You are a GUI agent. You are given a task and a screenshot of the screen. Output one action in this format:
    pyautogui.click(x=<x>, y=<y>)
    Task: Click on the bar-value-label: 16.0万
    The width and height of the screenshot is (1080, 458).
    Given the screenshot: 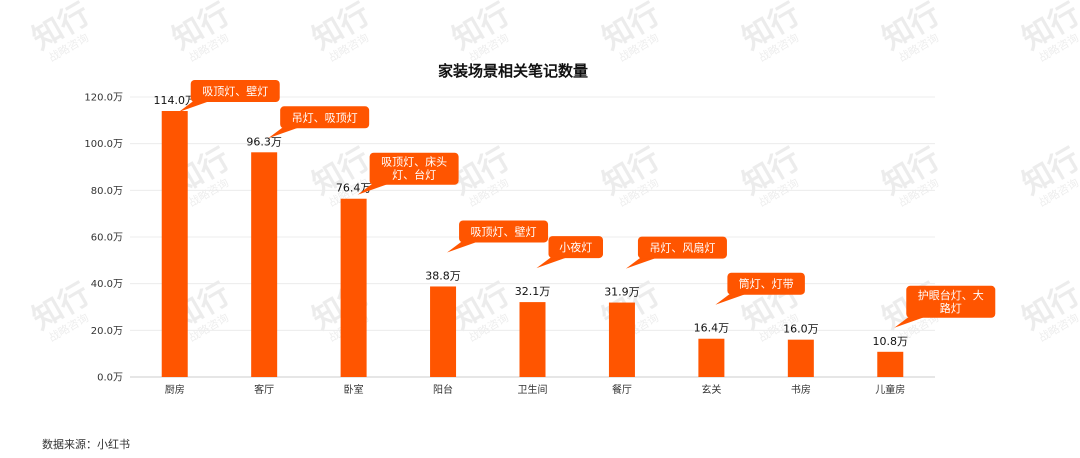 What is the action you would take?
    pyautogui.click(x=801, y=329)
    